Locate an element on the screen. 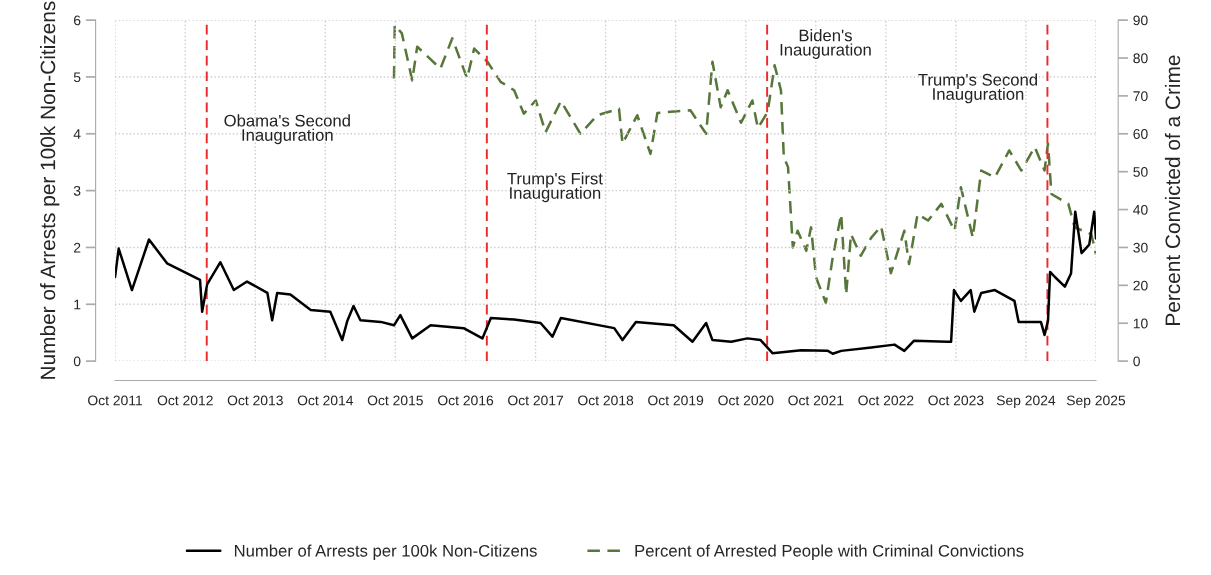  x-tick-label: Oct 2018 is located at coordinates (606, 400).